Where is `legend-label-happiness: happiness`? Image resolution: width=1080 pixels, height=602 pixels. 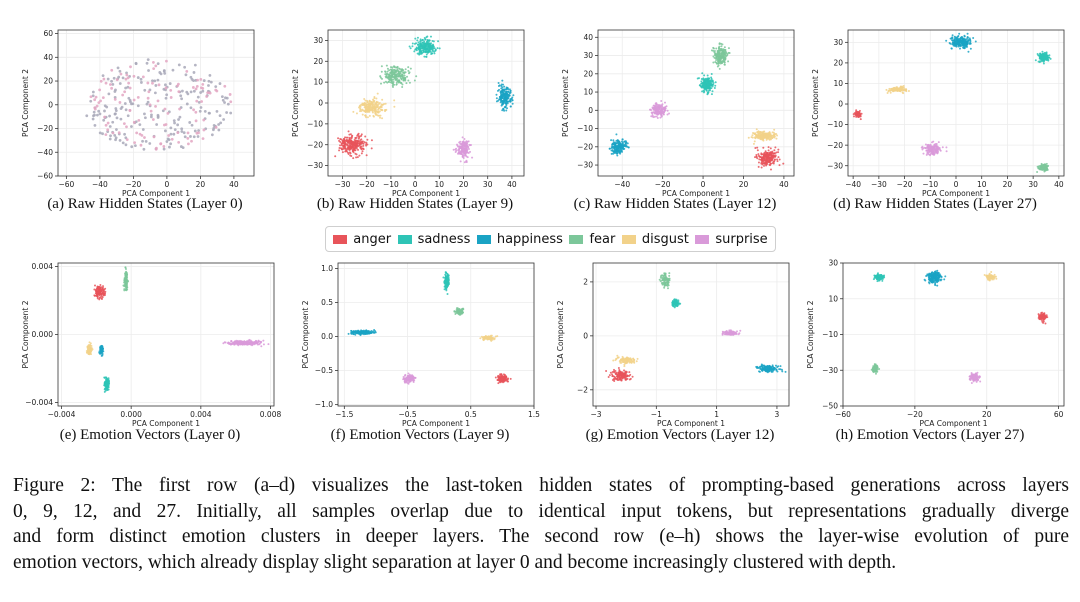 legend-label-happiness: happiness is located at coordinates (529, 239).